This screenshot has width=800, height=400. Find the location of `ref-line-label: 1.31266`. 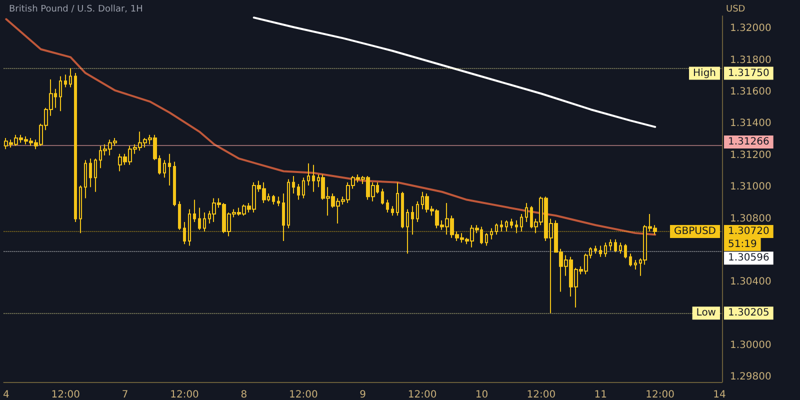

ref-line-label: 1.31266 is located at coordinates (749, 142).